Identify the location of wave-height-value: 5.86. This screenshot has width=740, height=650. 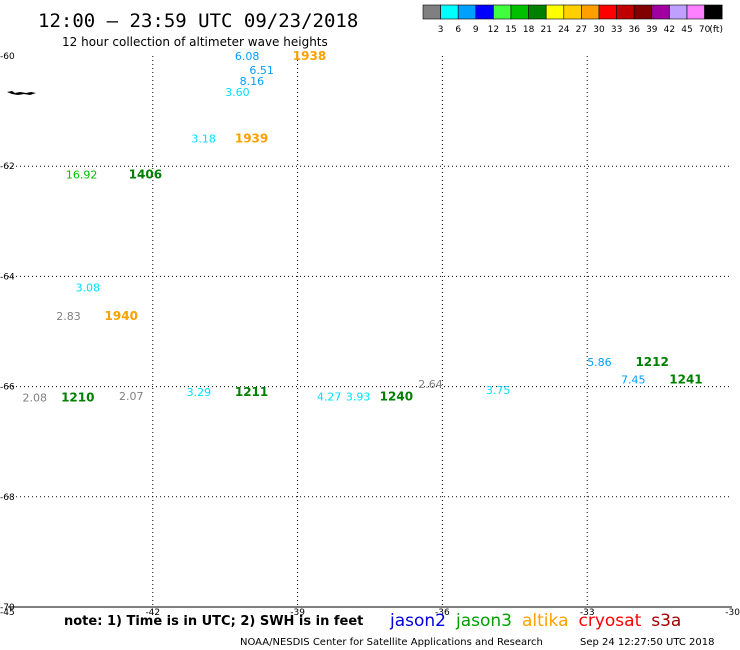
(599, 362).